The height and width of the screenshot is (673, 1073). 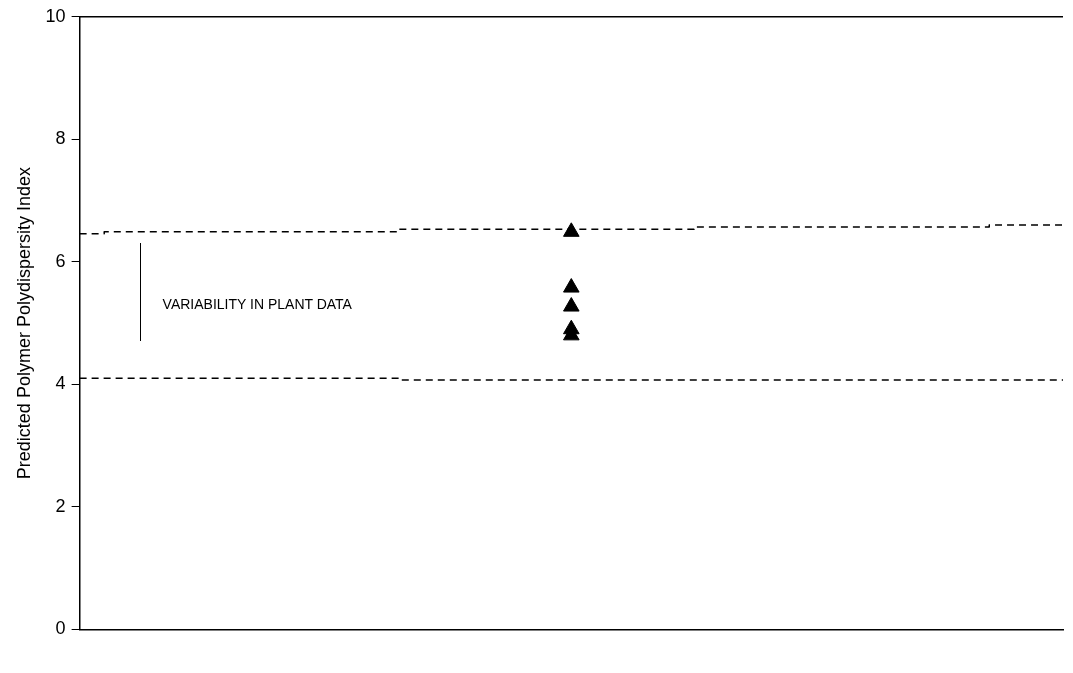 What do you see at coordinates (60, 260) in the screenshot?
I see `y-tick-label: 6` at bounding box center [60, 260].